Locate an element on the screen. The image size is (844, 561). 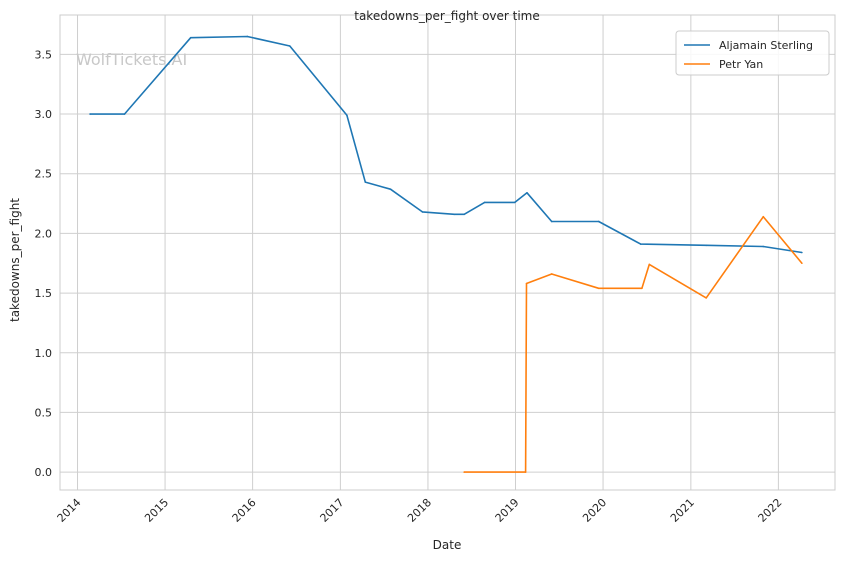
y-axis-label: takedowns_per_fight is located at coordinates (15, 260).